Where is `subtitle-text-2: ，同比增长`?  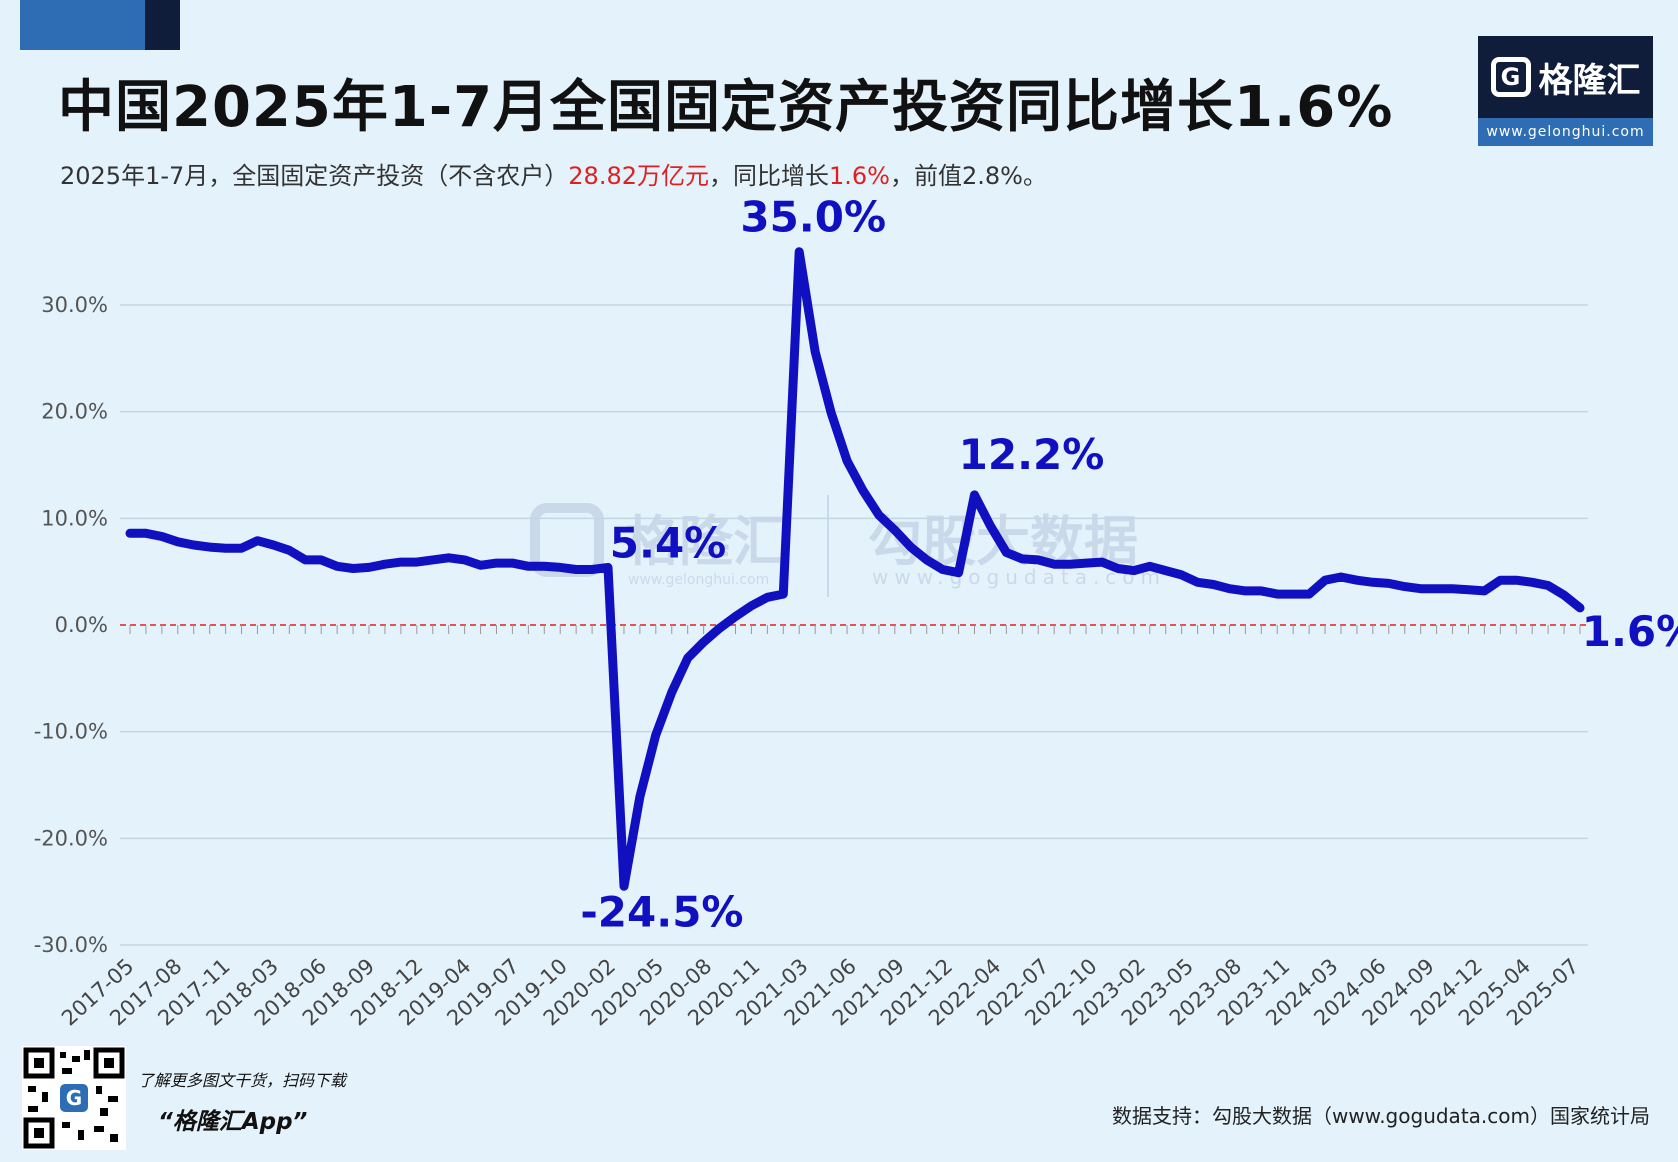 subtitle-text-2: ，同比增长 is located at coordinates (769, 176).